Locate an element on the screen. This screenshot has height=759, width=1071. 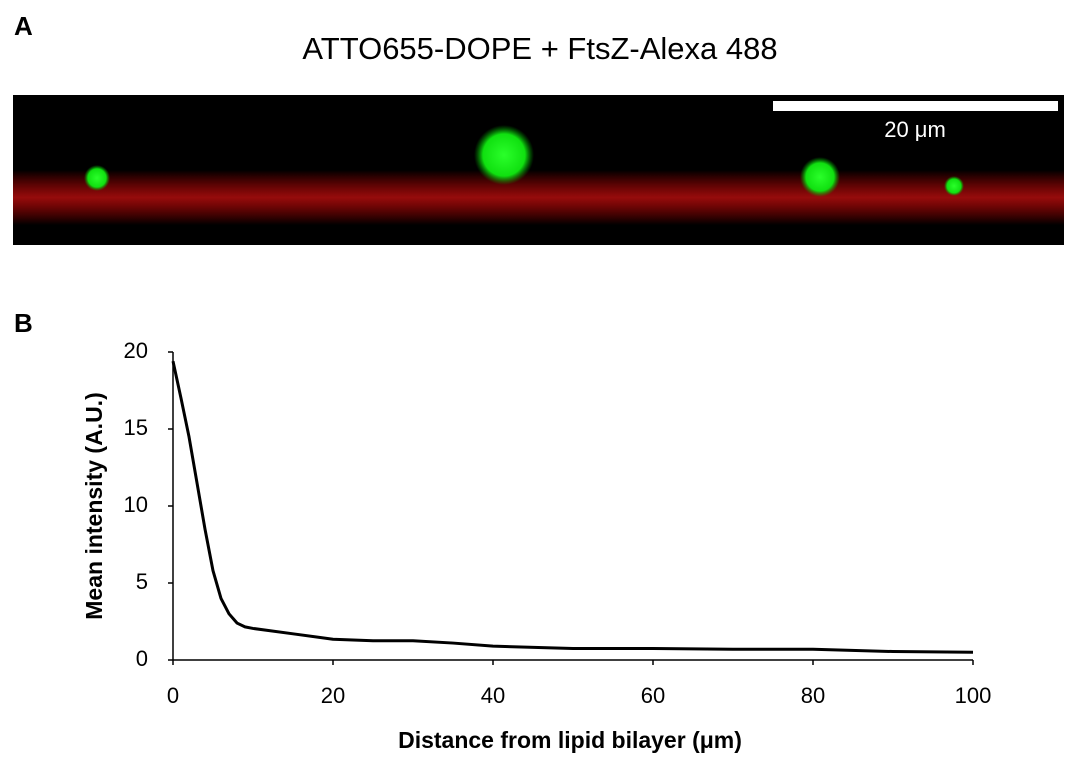
x-tick-label: 40 is located at coordinates (493, 695).